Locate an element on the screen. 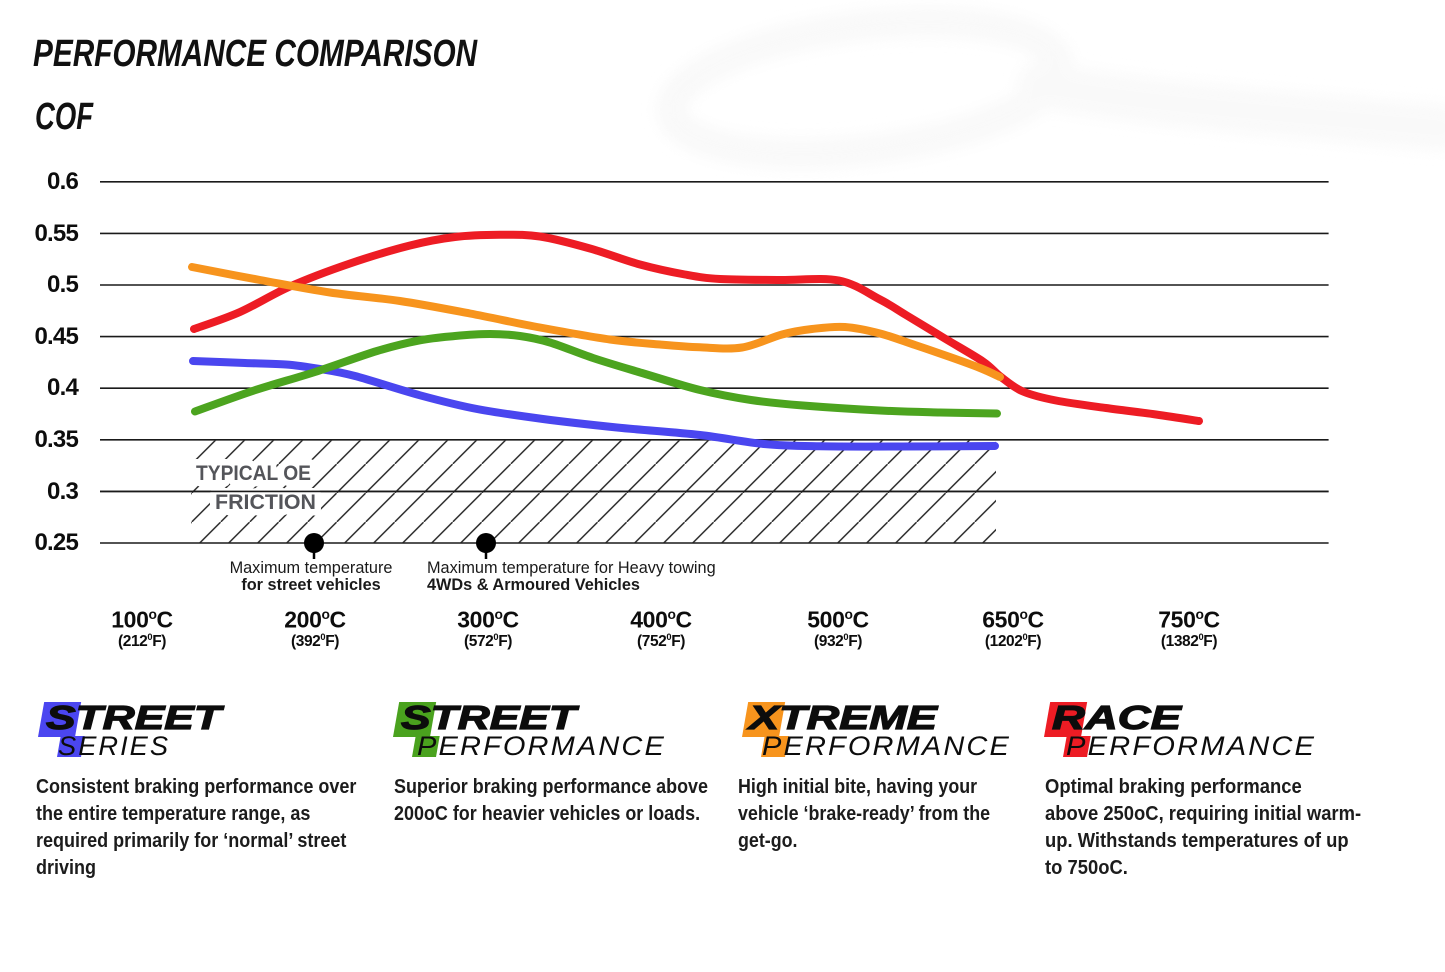  svg-text: FRICTION is located at coordinates (265, 502).